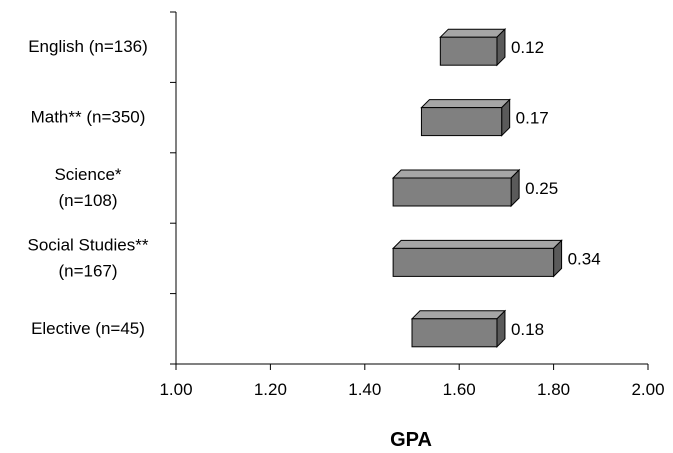 This screenshot has height=453, width=673. I want to click on data-label: 0.18, so click(527, 329).